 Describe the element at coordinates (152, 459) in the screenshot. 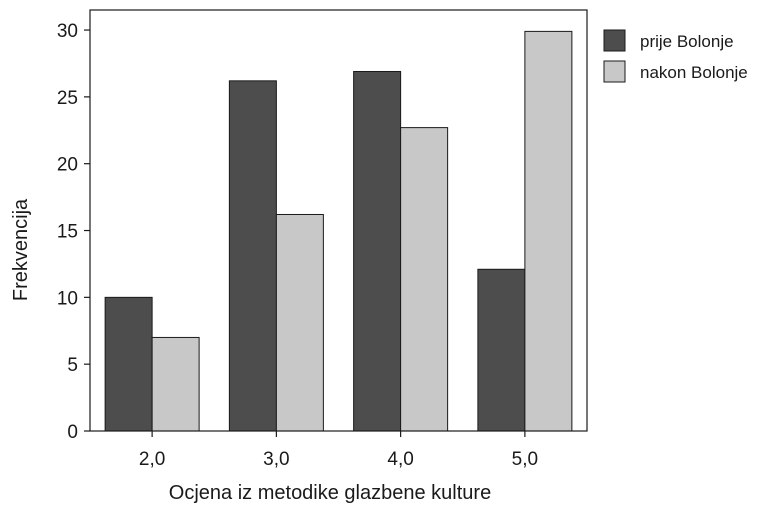

I see `x-tick-label: 2,0` at that location.